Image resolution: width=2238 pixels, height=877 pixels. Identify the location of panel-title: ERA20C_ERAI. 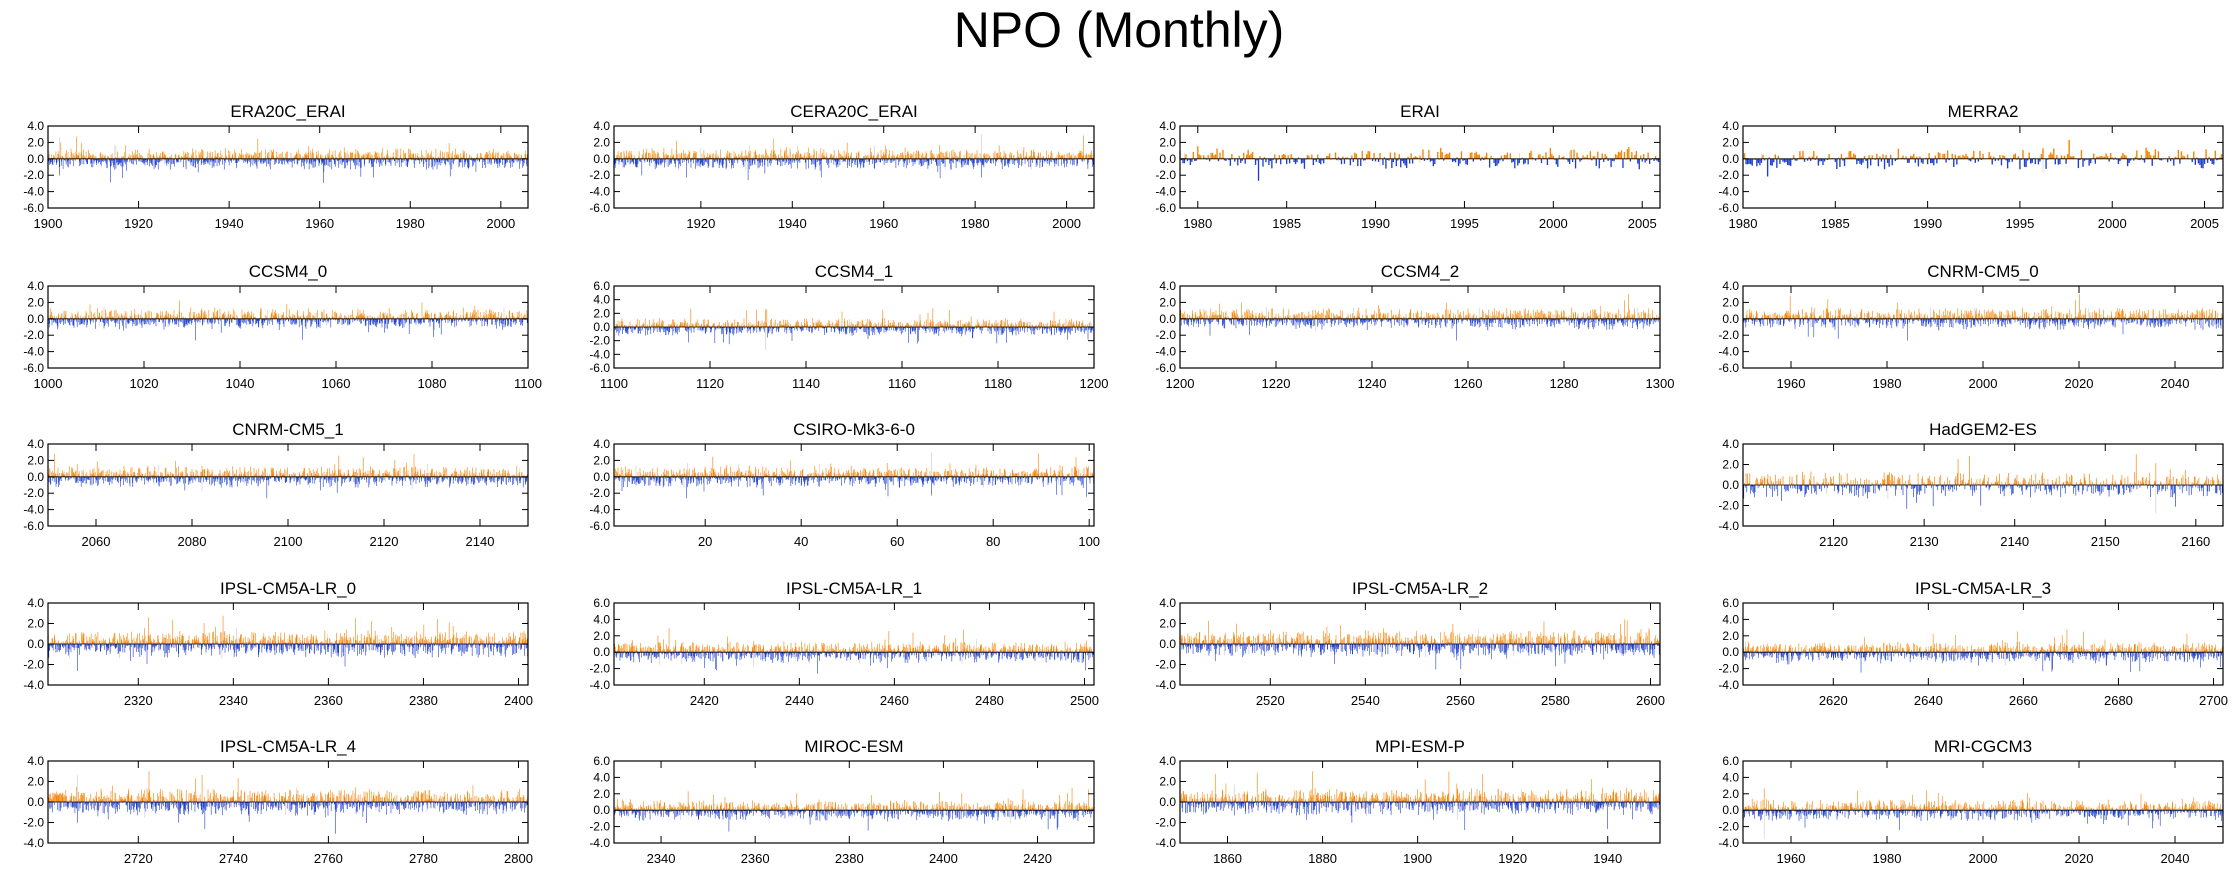
(287, 111).